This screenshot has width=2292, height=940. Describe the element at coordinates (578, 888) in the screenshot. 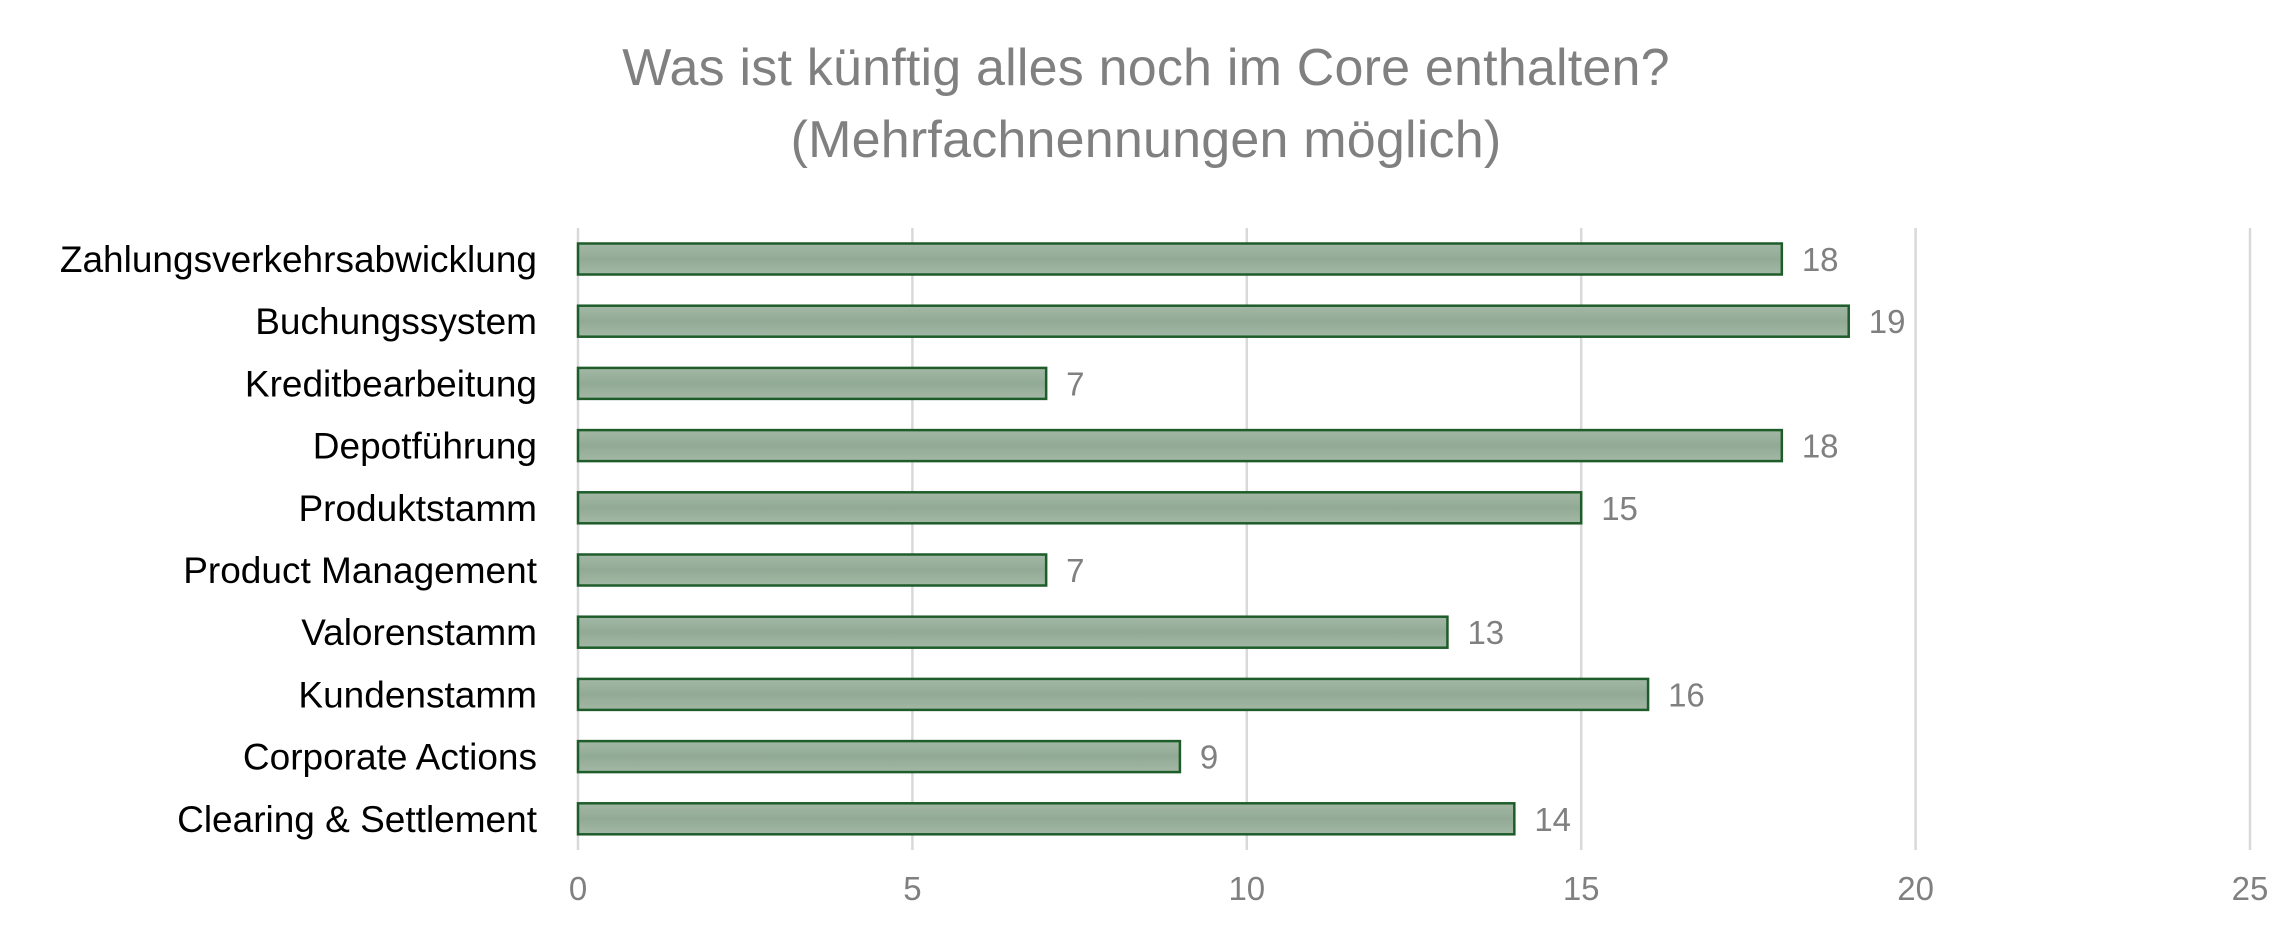

I see `x-tick-label: 0` at that location.